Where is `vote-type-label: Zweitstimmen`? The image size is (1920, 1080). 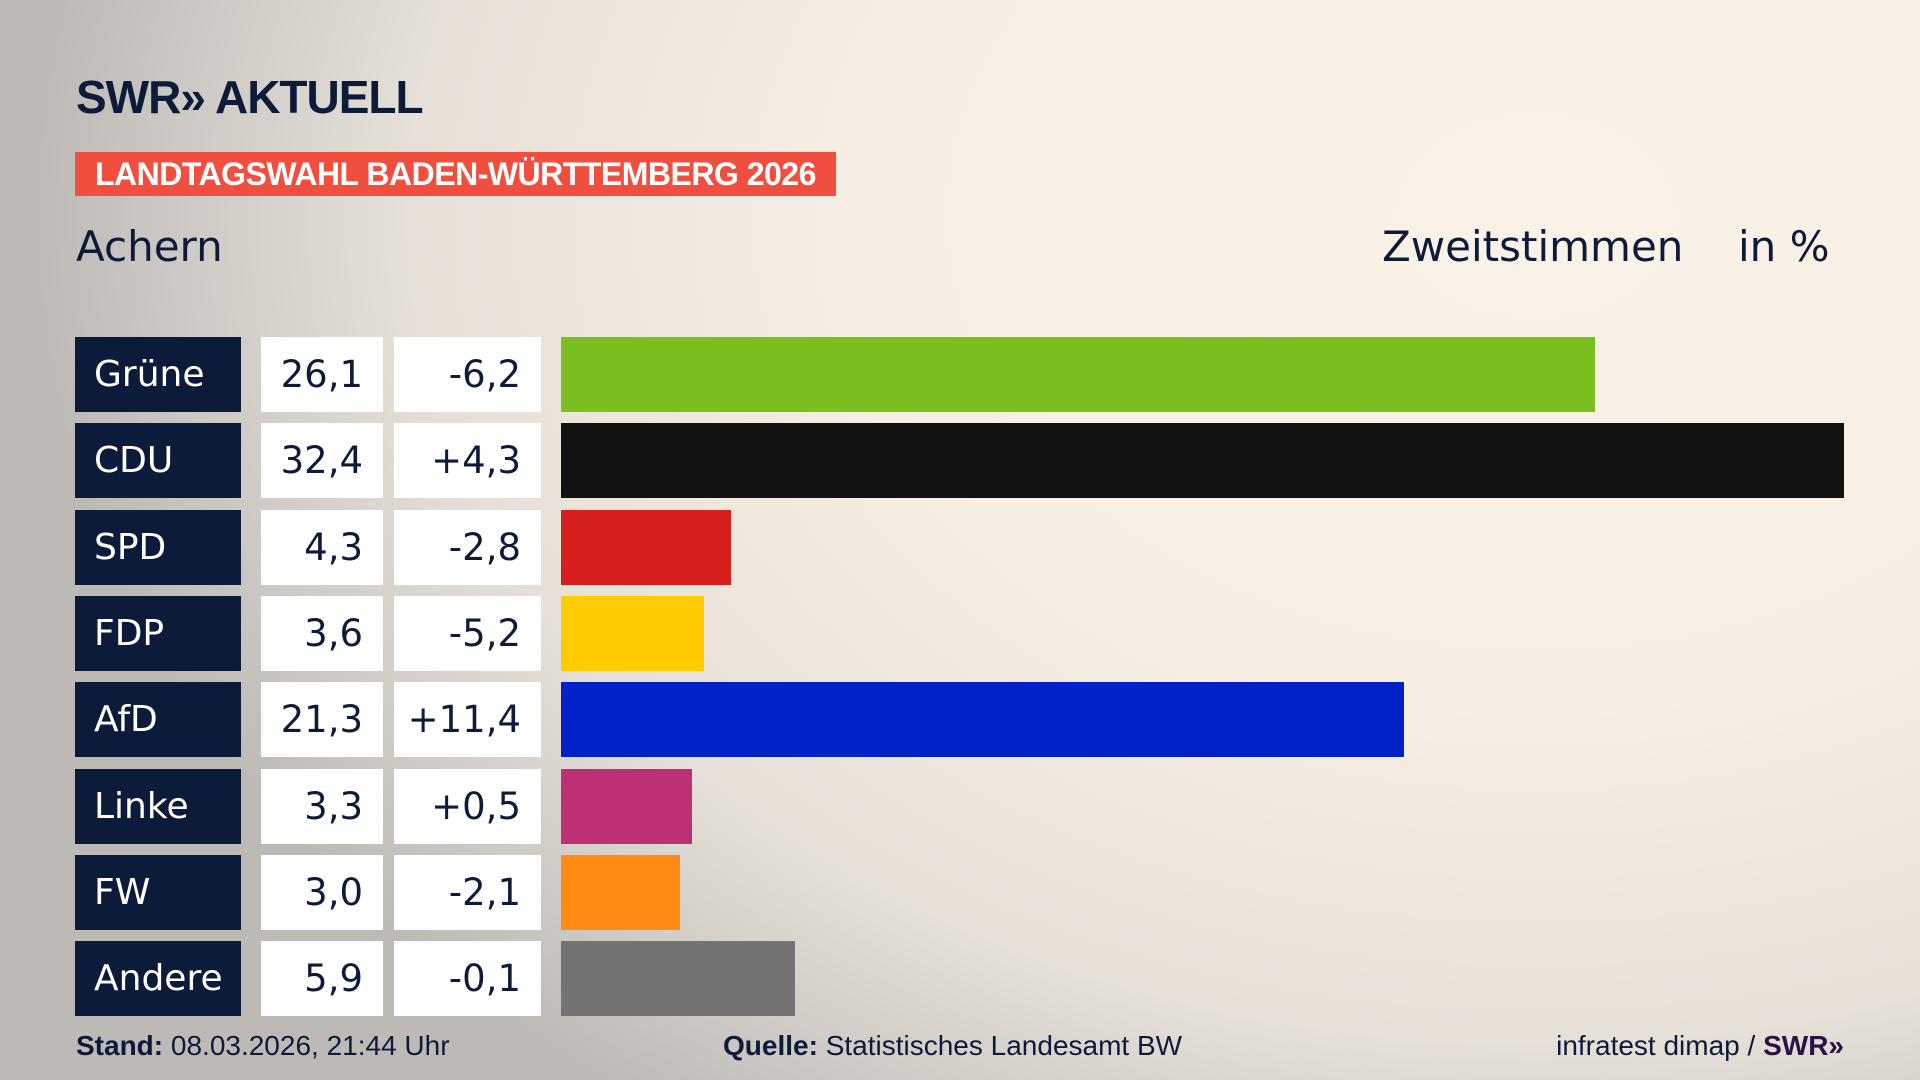
vote-type-label: Zweitstimmen is located at coordinates (1533, 246).